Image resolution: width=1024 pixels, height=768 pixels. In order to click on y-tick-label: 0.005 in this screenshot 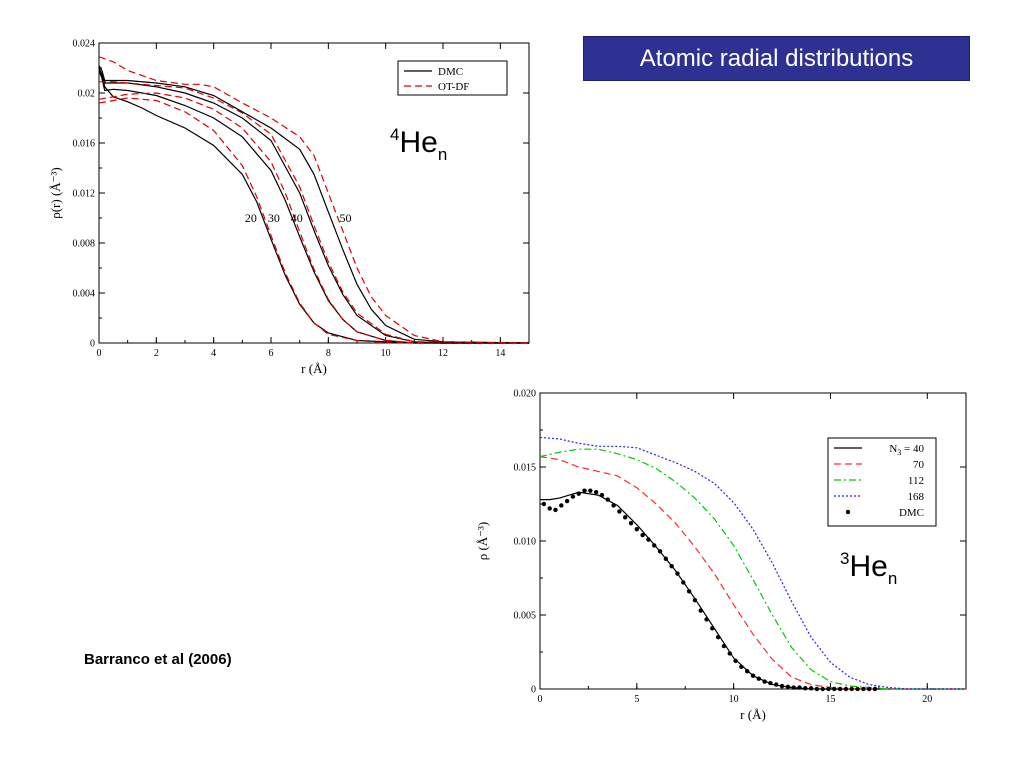, I will do `click(525, 616)`.